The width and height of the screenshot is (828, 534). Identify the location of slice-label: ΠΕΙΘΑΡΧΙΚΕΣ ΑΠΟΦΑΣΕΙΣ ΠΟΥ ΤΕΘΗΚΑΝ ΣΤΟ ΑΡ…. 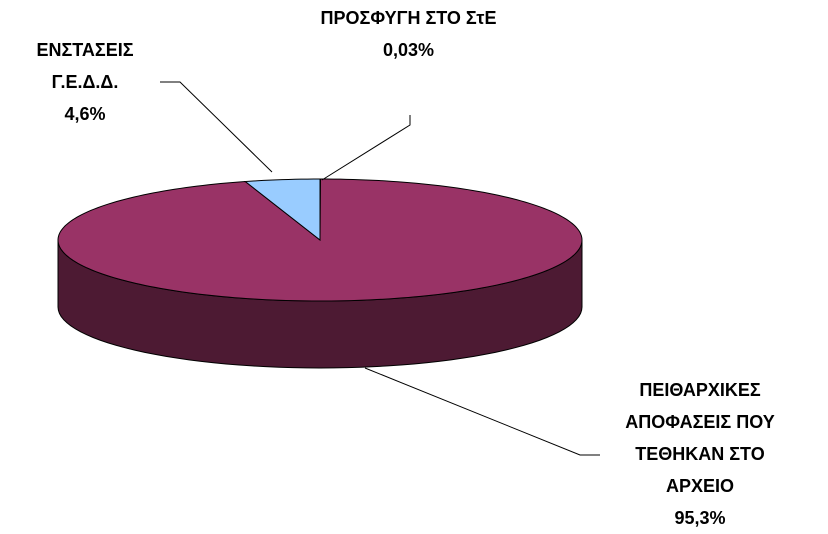
(700, 454).